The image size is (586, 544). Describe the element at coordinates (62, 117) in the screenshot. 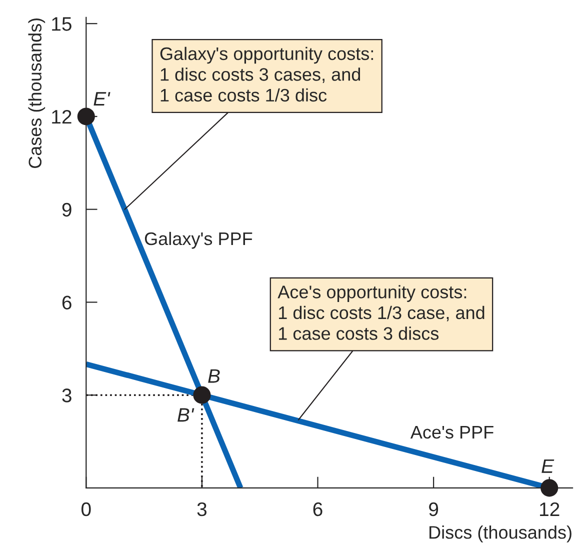

I see `y-tick-label: 12` at that location.